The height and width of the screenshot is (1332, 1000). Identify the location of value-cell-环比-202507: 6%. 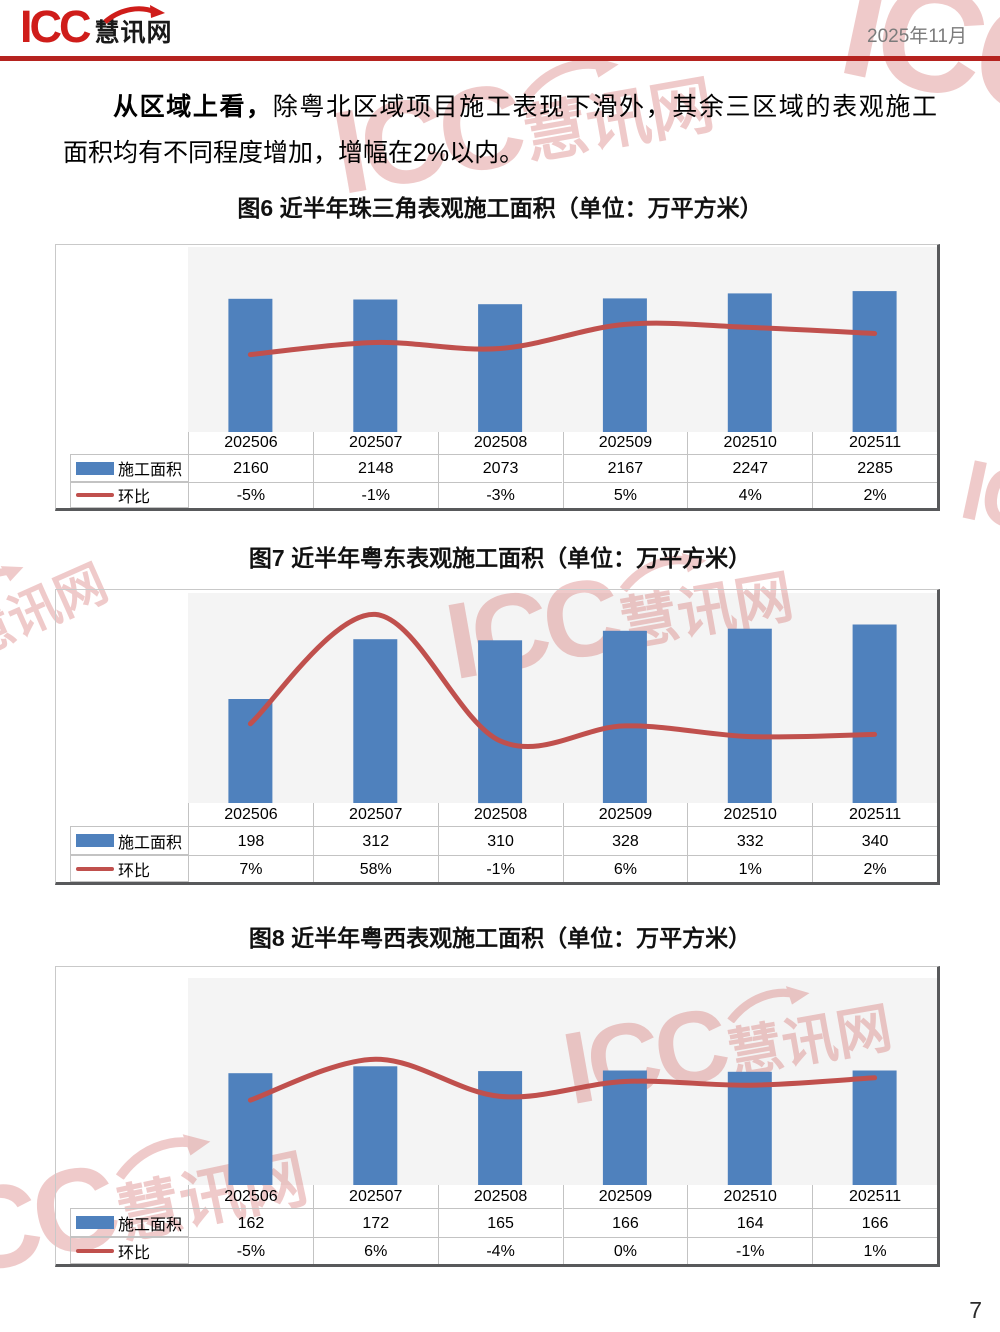
(375, 1250).